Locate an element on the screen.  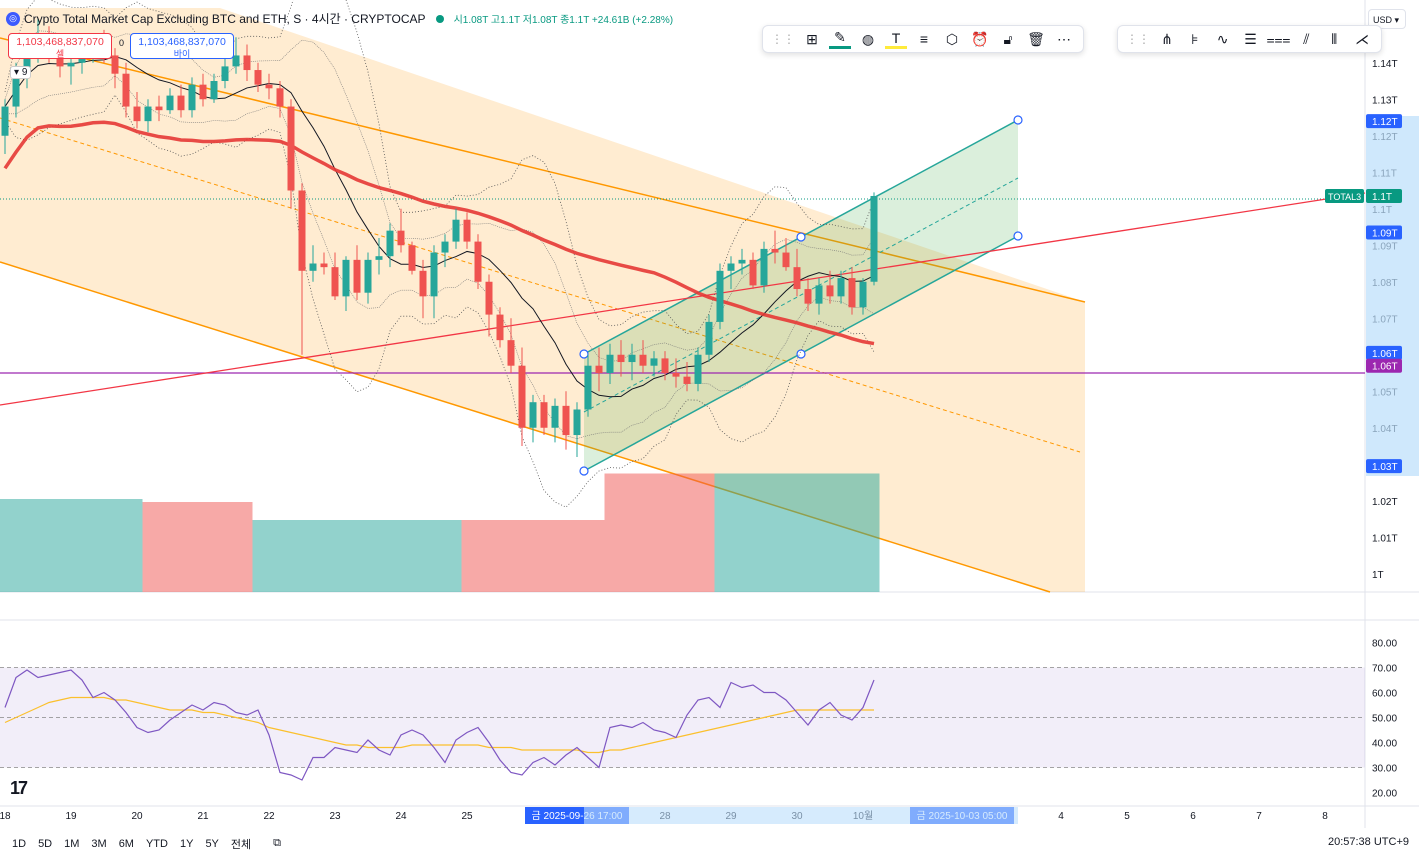
parallel-icon: ⫽ is located at coordinates (1306, 38).